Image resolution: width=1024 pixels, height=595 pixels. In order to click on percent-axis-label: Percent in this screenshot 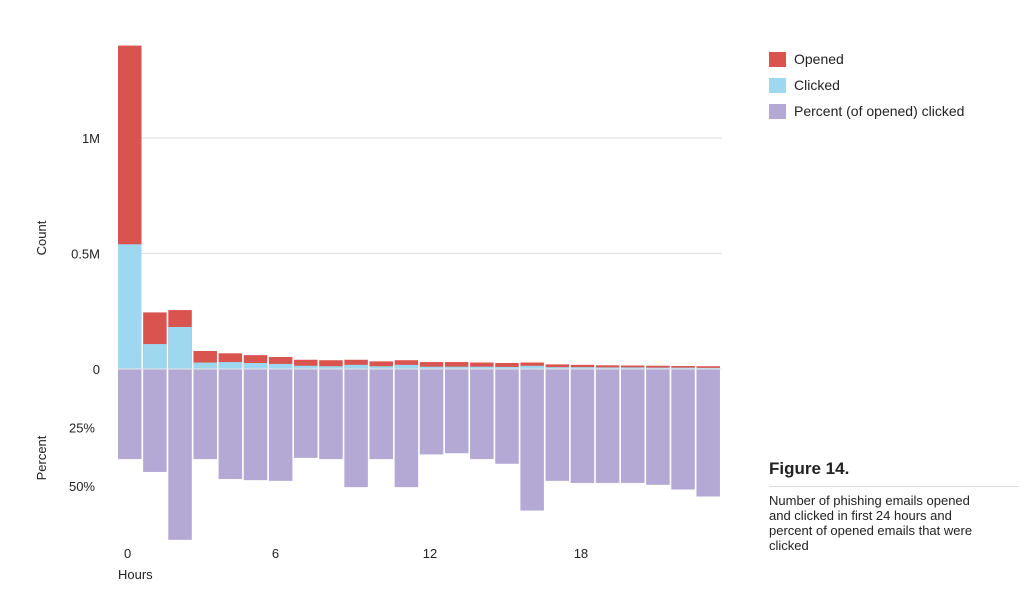, I will do `click(41, 457)`.